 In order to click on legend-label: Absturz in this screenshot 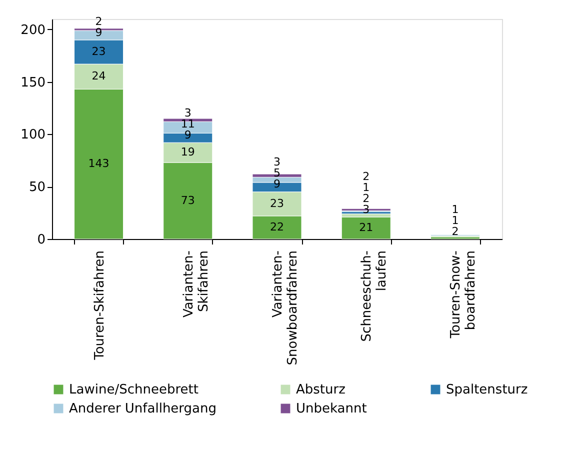, I will do `click(321, 390)`.